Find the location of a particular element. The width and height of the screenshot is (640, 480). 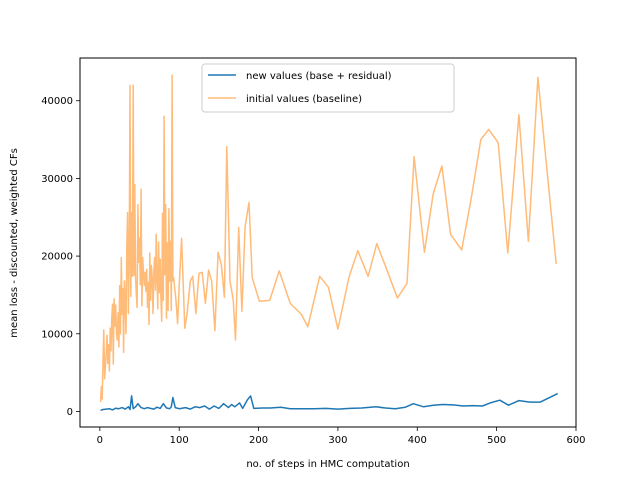

series-line-new-values is located at coordinates (329, 402).